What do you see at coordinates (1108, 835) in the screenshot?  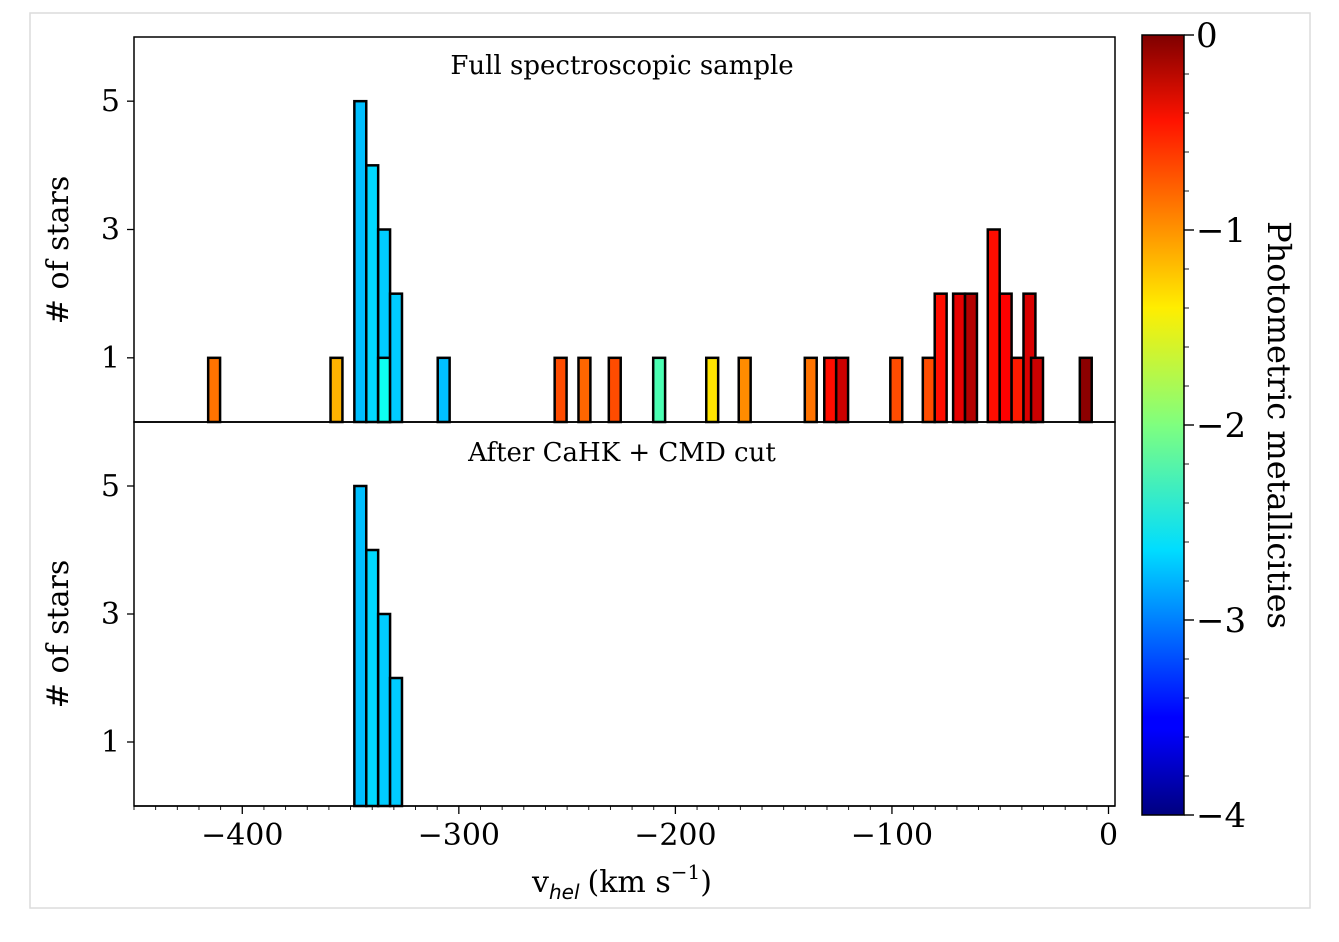 I see `x-tick-label: 0` at bounding box center [1108, 835].